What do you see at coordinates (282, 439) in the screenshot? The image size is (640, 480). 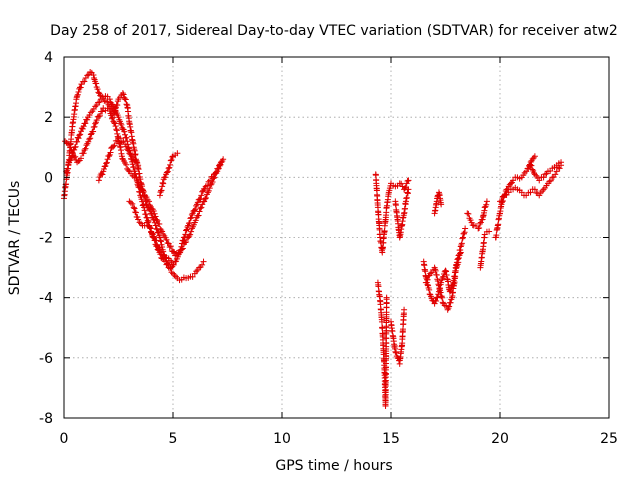 I see `x-tick-label: 10` at bounding box center [282, 439].